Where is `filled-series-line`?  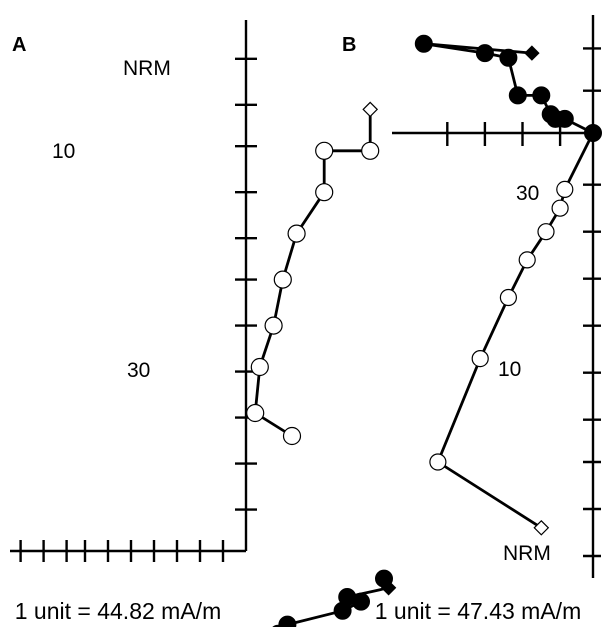
filled-series-line is located at coordinates (334, 604).